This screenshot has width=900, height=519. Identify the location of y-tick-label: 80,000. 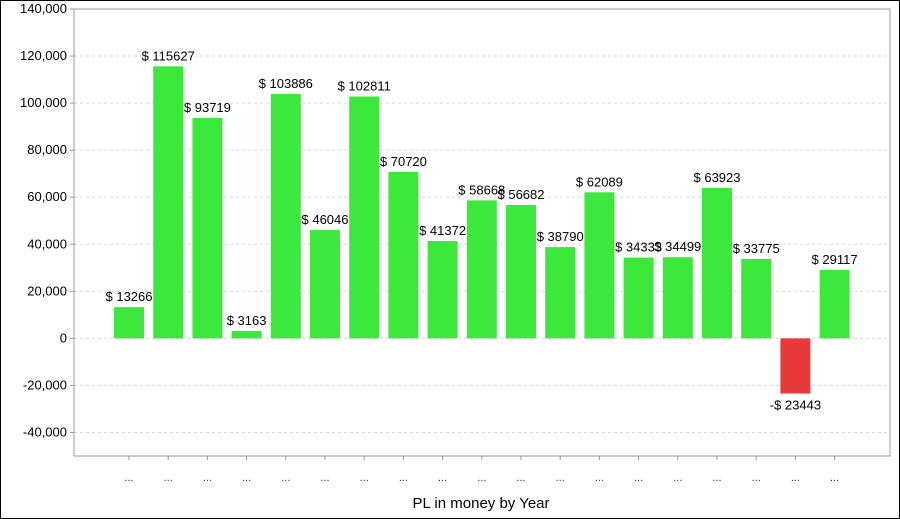
(47, 149).